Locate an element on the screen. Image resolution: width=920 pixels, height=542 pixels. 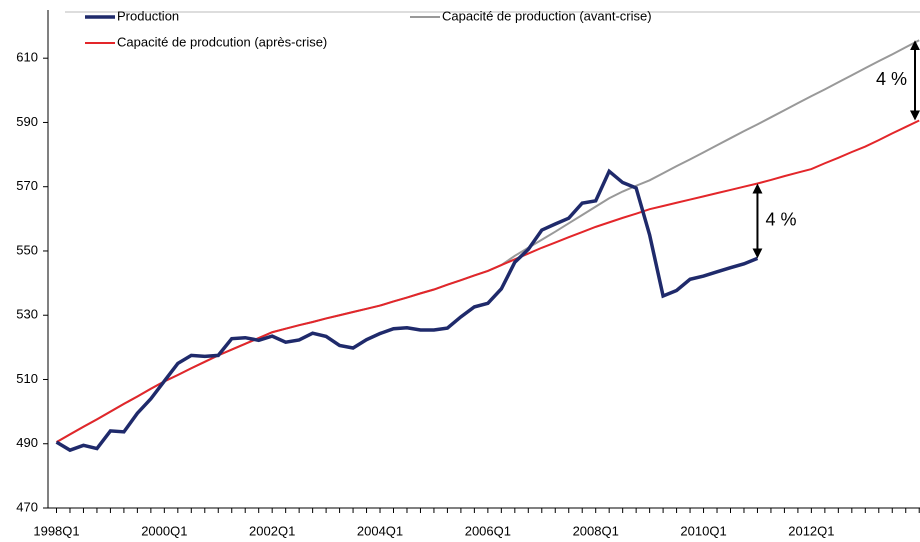
y-tick-label: 470 is located at coordinates (27, 506).